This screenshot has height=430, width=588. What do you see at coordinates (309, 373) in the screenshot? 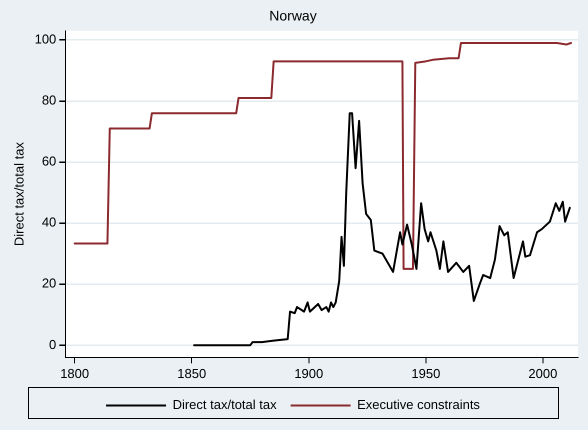
I see `x-tick-label: 1900` at bounding box center [309, 373].